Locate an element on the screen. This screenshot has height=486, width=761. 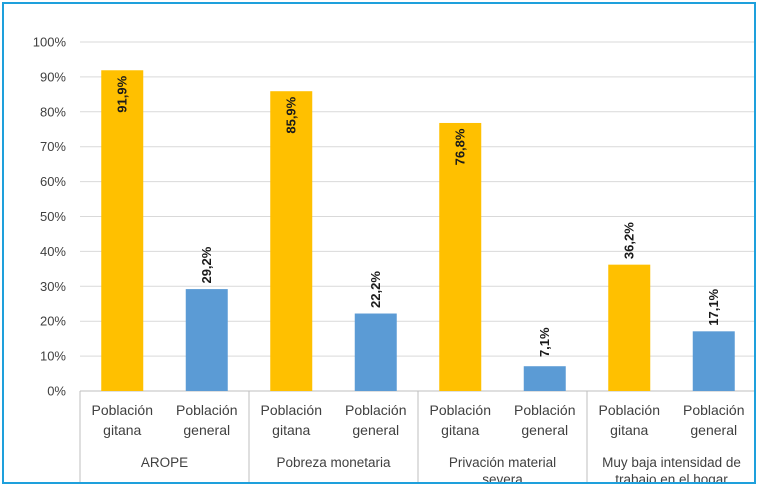
y-tick-label: 60% is located at coordinates (53, 181).